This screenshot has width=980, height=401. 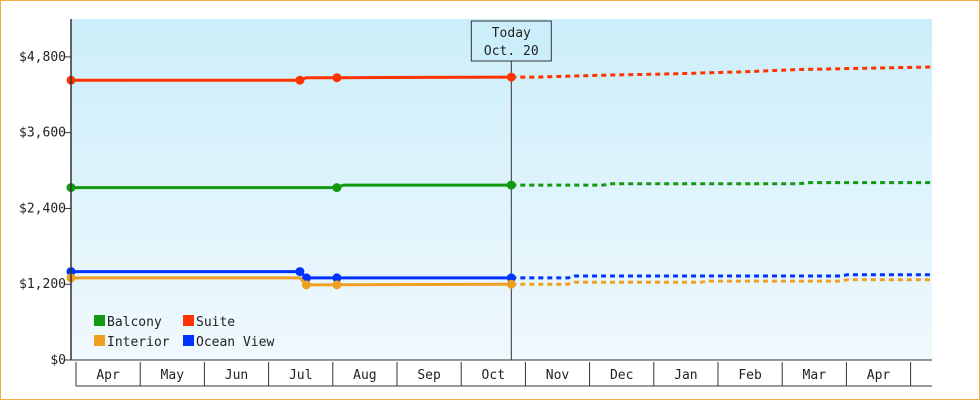 I want to click on month-label: Dec, so click(x=621, y=375).